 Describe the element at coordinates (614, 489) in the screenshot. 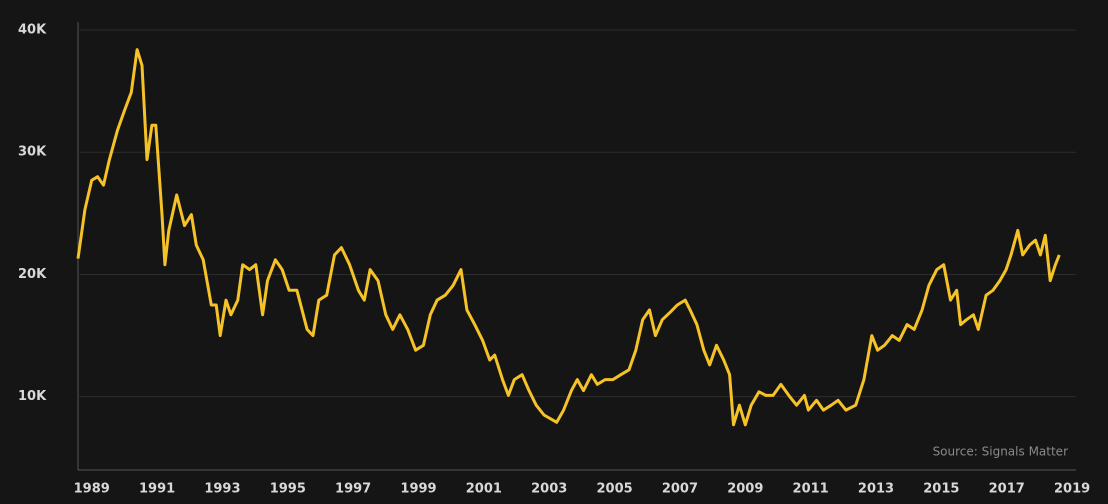

I see `x-tick-label: 2005` at that location.